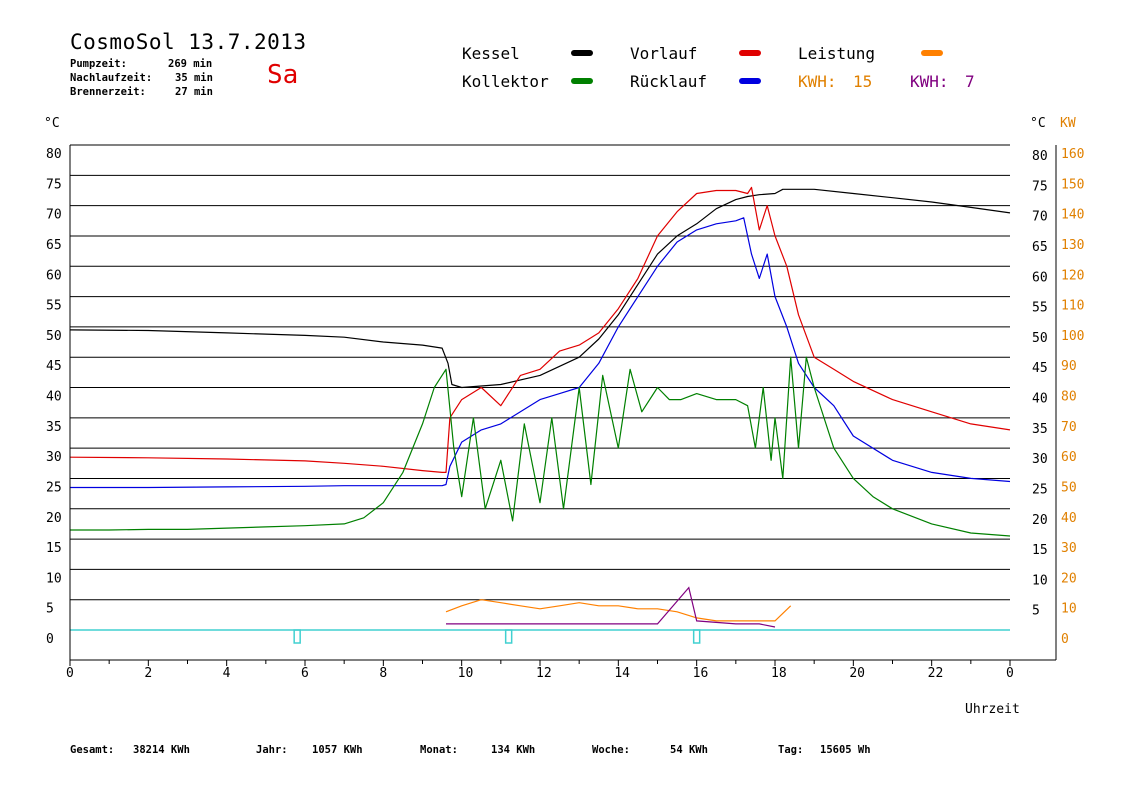 The image size is (1148, 812). I want to click on footer-monat-label: Monat:, so click(439, 750).